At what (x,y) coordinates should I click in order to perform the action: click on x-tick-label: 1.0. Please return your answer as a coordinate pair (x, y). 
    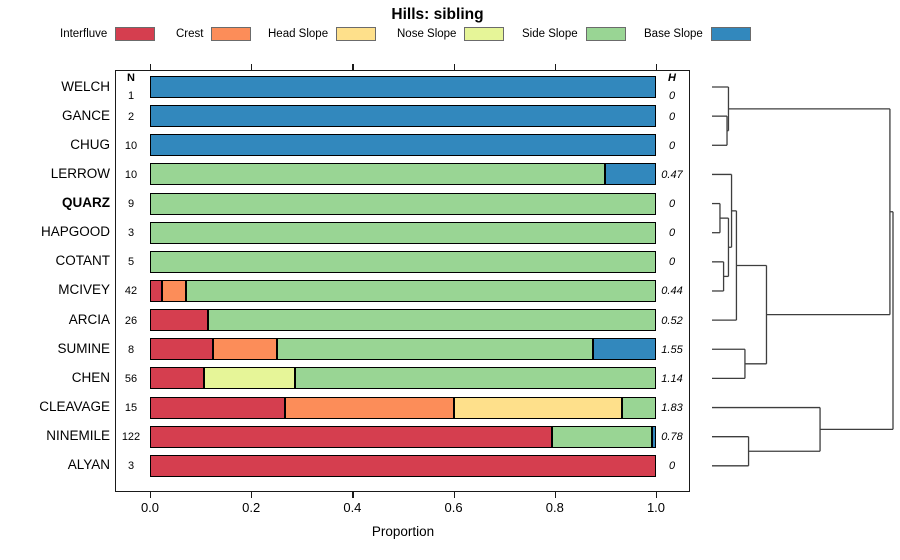
    Looking at the image, I should click on (656, 507).